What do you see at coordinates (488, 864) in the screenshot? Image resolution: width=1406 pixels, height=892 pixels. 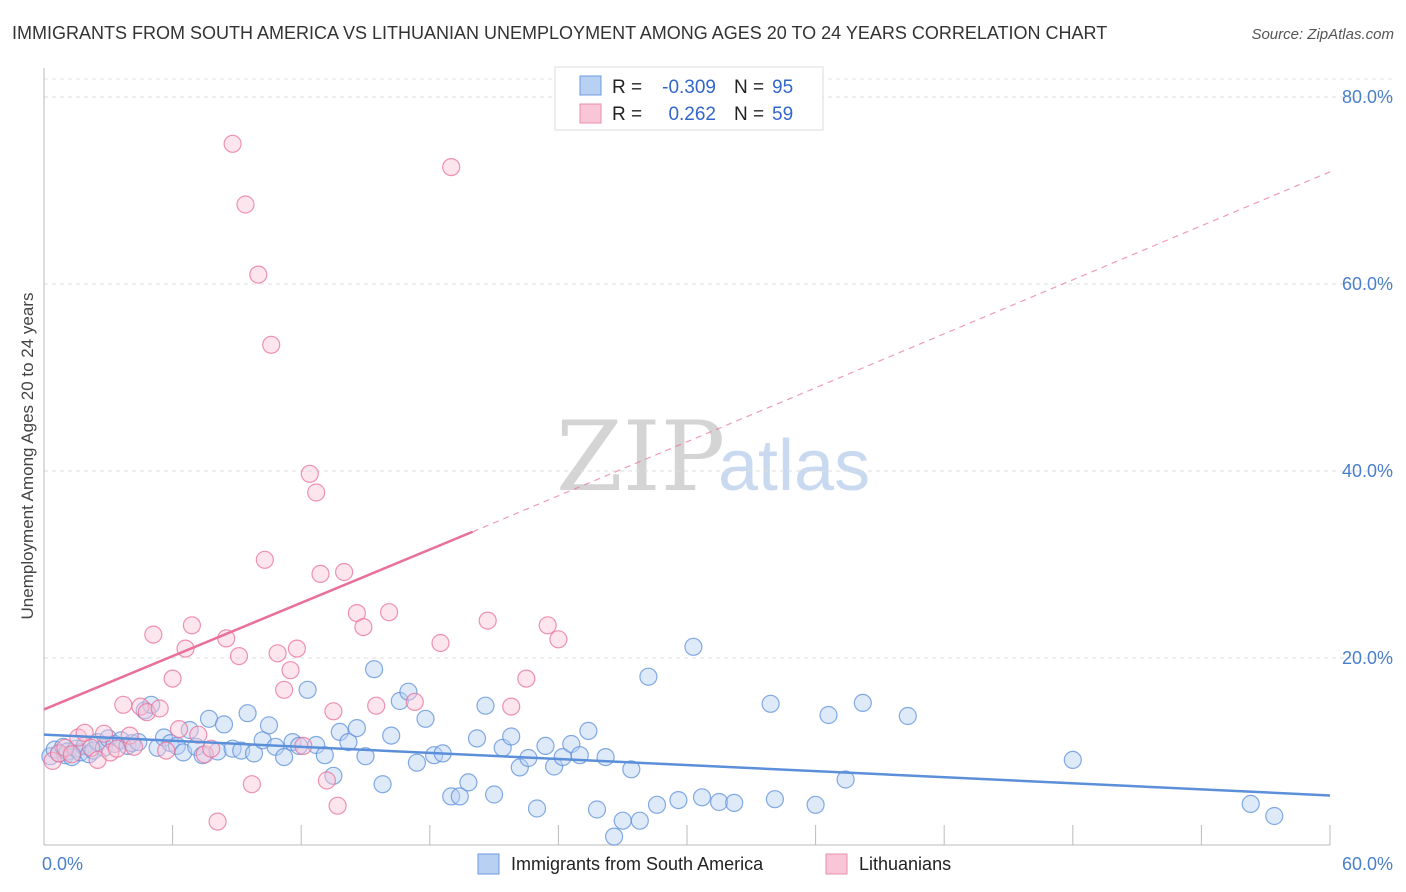 I see `legend-swatch-immigrants` at bounding box center [488, 864].